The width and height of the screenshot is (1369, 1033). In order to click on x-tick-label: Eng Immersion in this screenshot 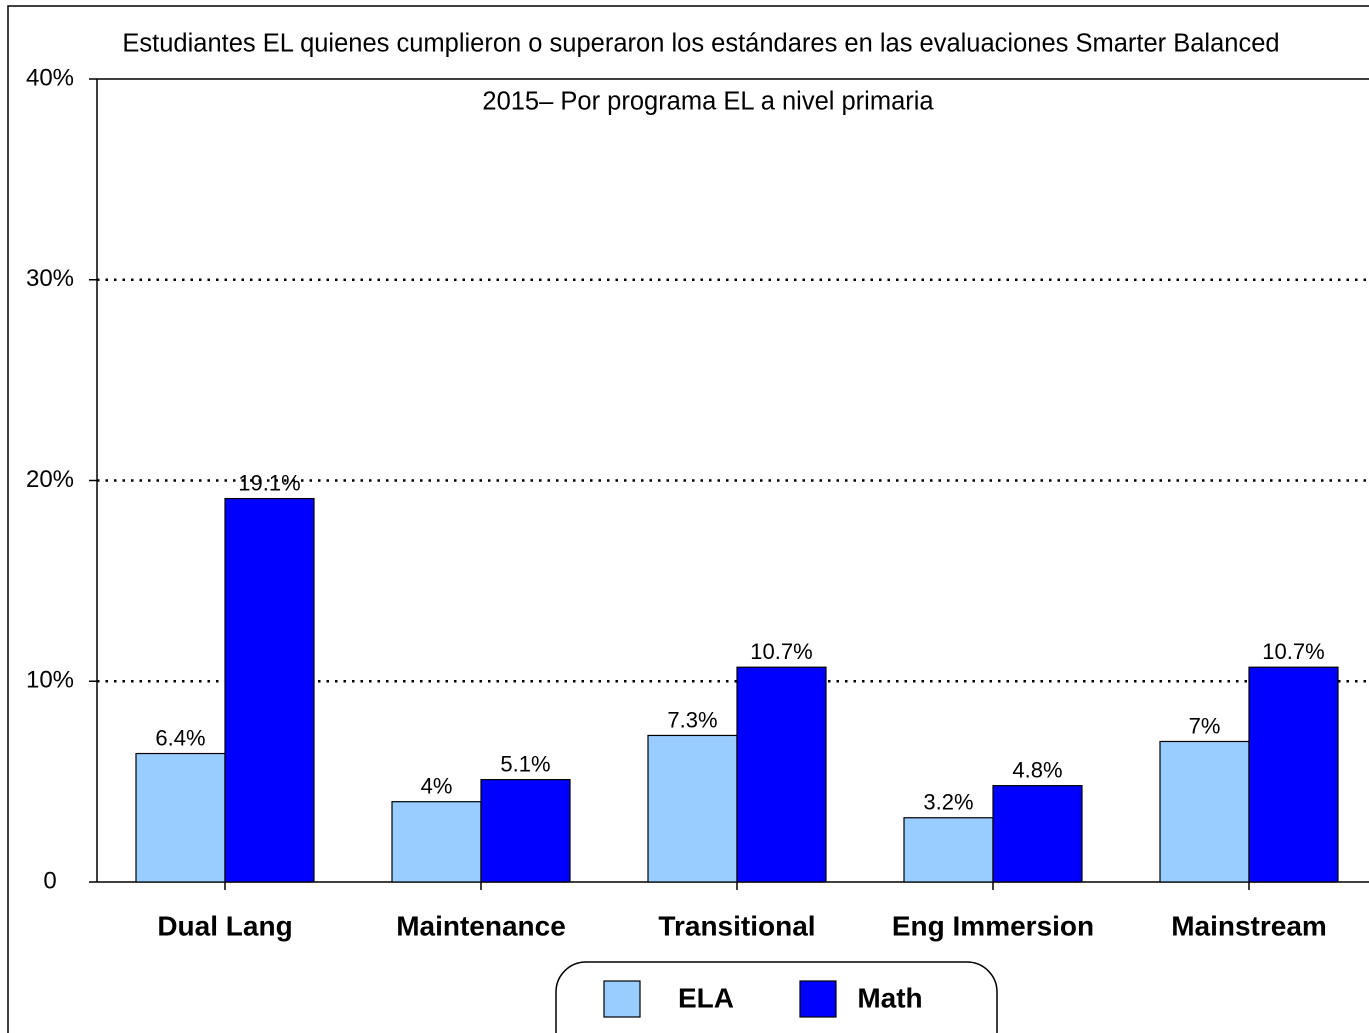, I will do `click(993, 925)`.